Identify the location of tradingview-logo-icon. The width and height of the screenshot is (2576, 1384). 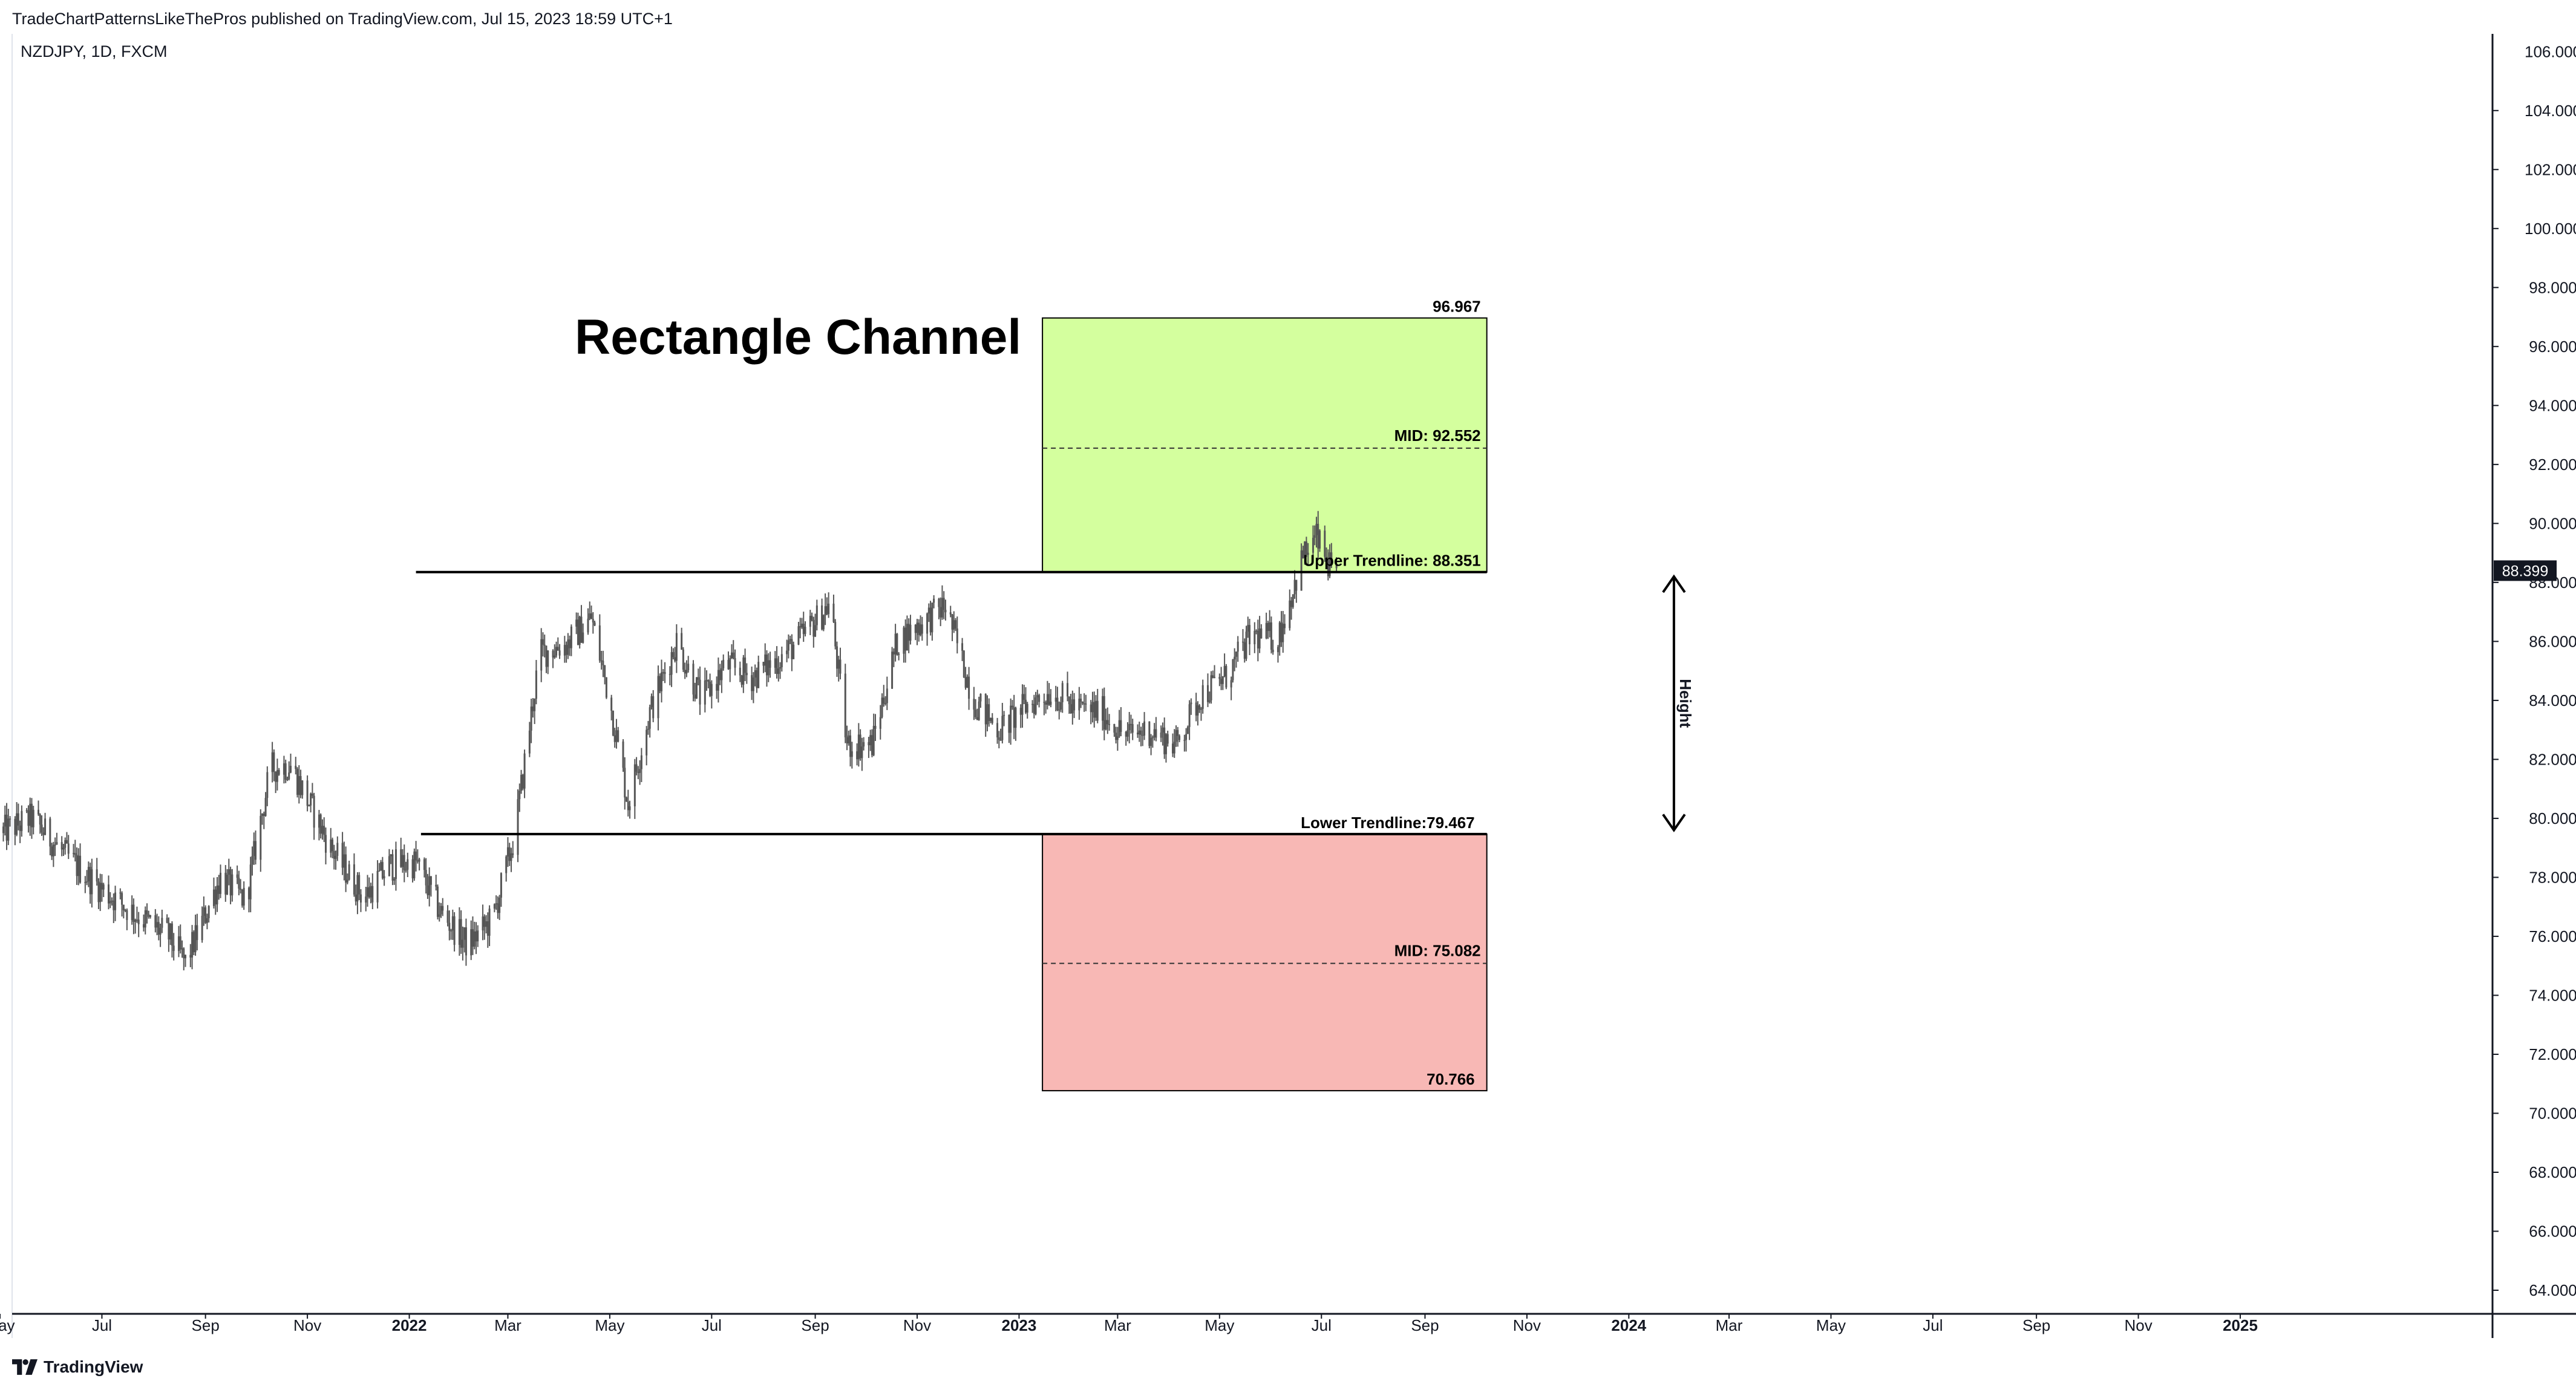
(25, 1367).